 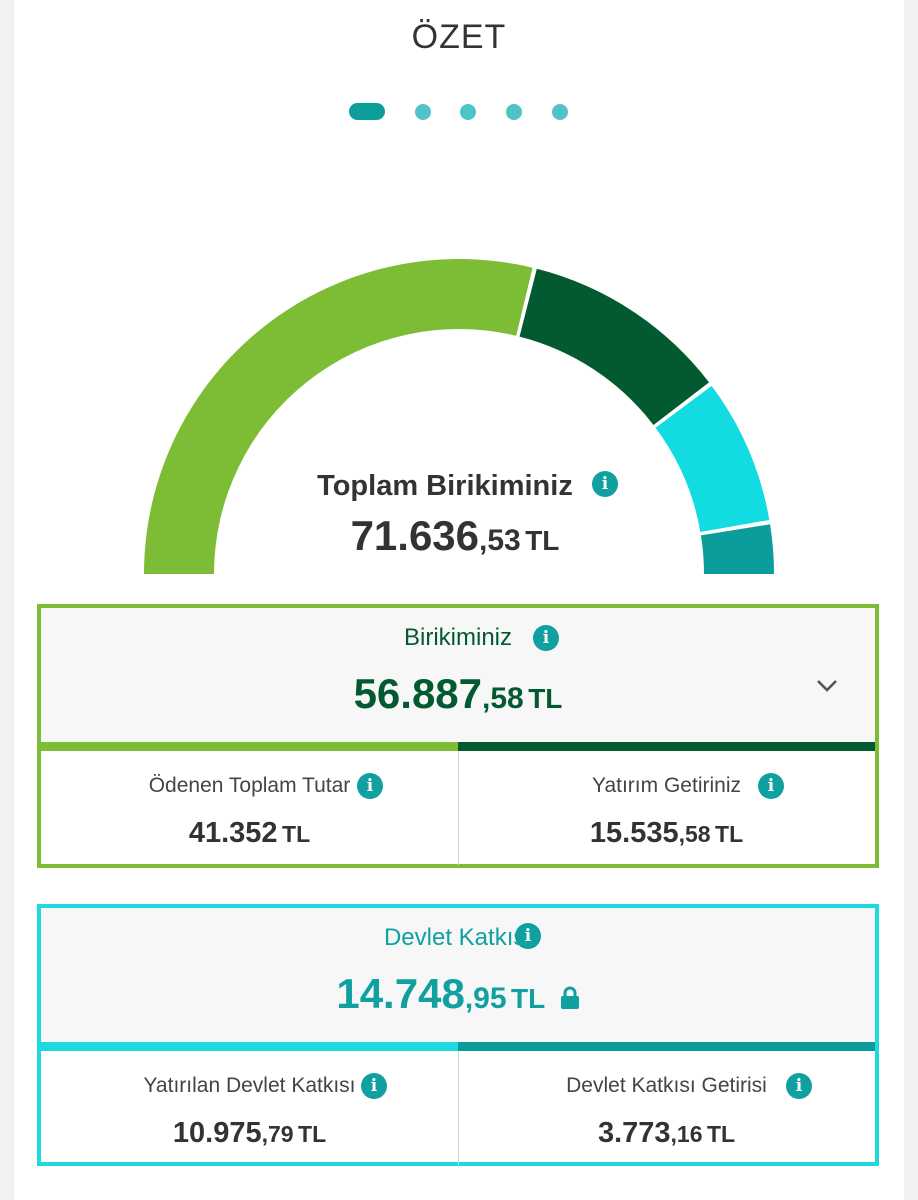 What do you see at coordinates (249, 1085) in the screenshot?
I see `invested-contribution-label: Yatırılan Devlet Katkısı` at bounding box center [249, 1085].